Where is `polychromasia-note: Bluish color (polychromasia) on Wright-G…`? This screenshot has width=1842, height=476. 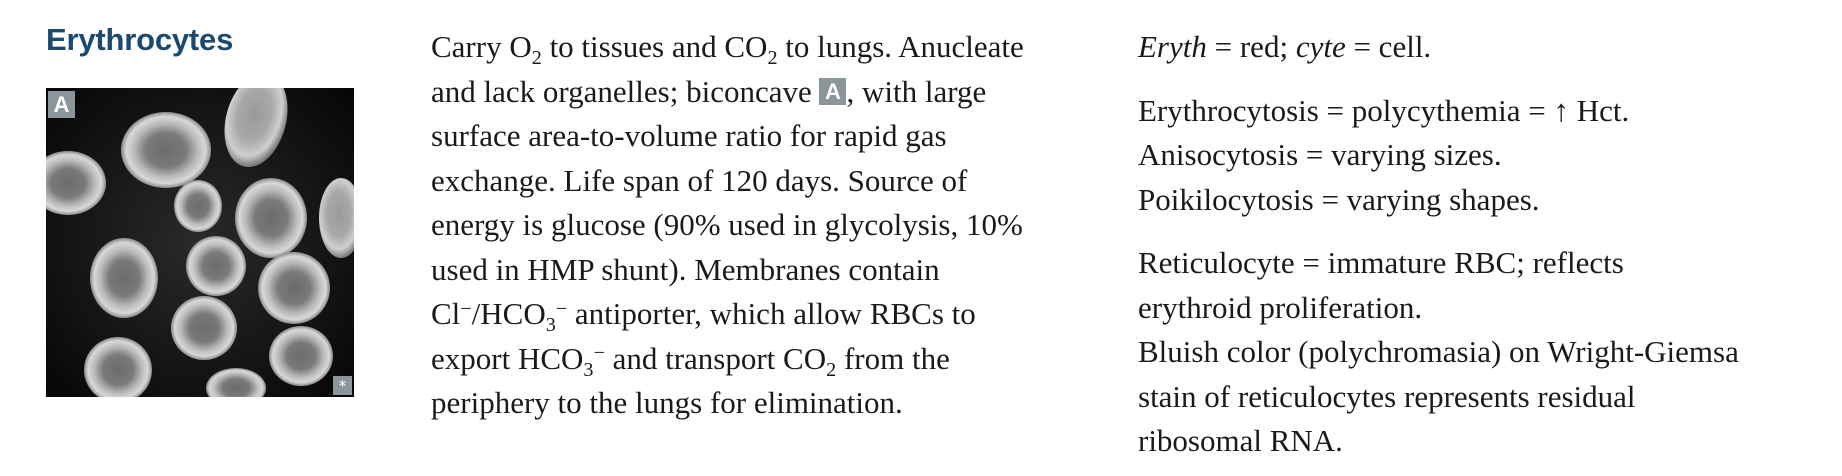 polychromasia-note: Bluish color (polychromasia) on Wright-G… is located at coordinates (1483, 397).